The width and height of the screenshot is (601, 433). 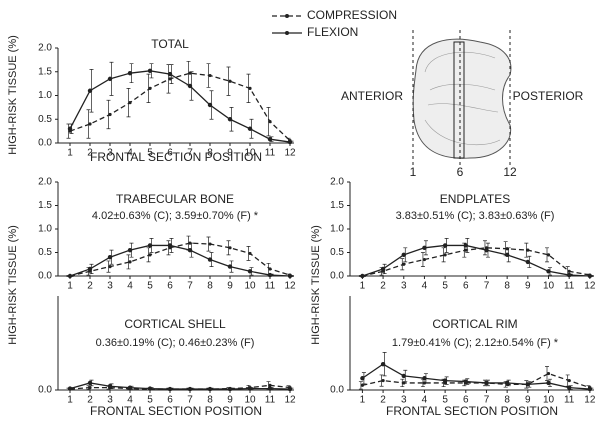 What do you see at coordinates (332, 32) in the screenshot?
I see `legend-label: FLEXION` at bounding box center [332, 32].